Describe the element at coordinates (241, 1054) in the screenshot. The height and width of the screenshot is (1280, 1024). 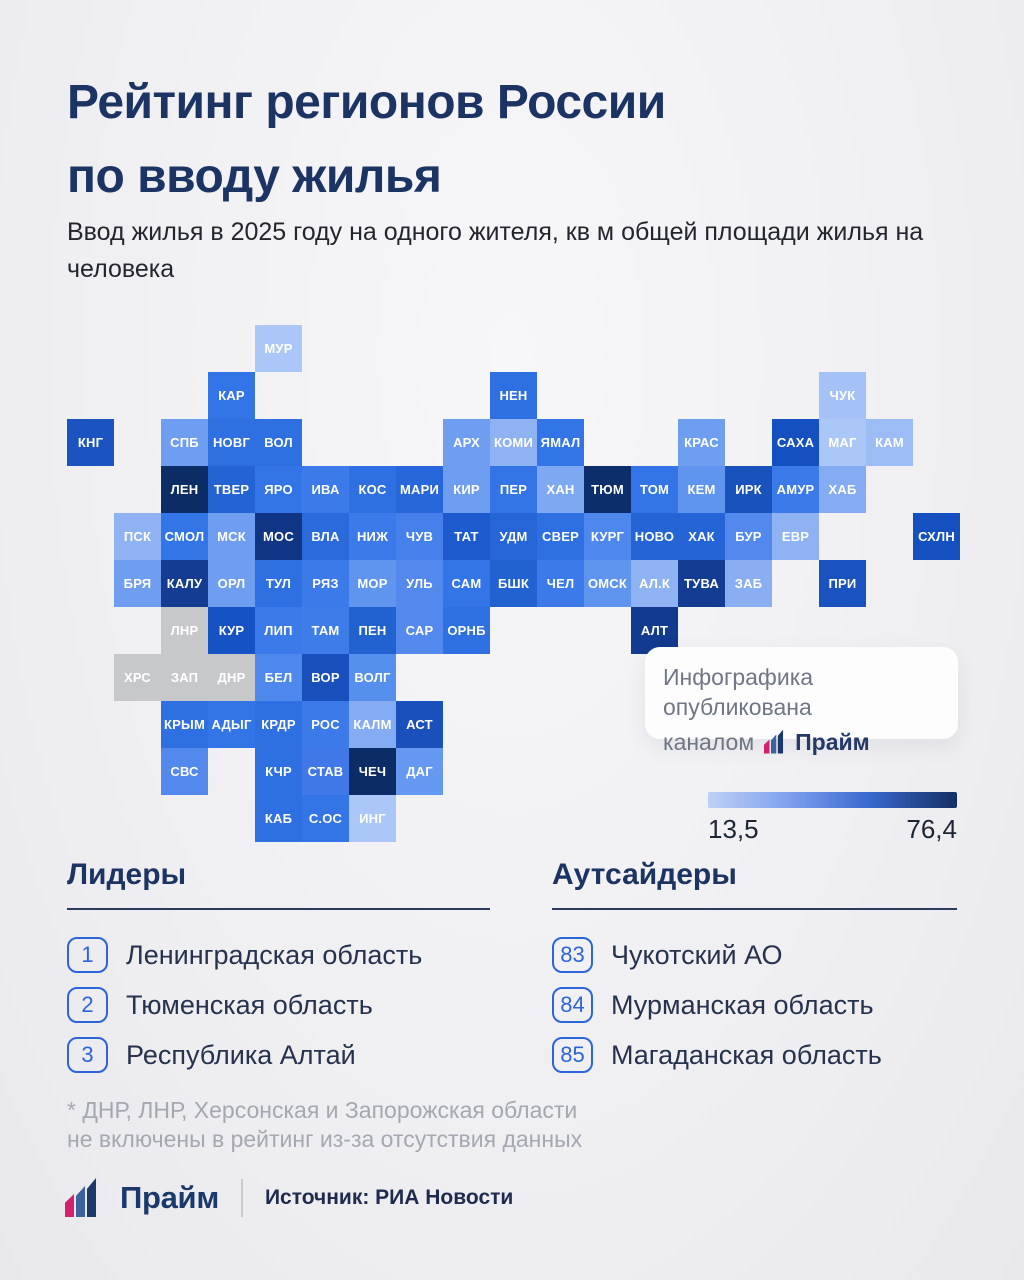
I see `region-name: Республика Алтай` at that location.